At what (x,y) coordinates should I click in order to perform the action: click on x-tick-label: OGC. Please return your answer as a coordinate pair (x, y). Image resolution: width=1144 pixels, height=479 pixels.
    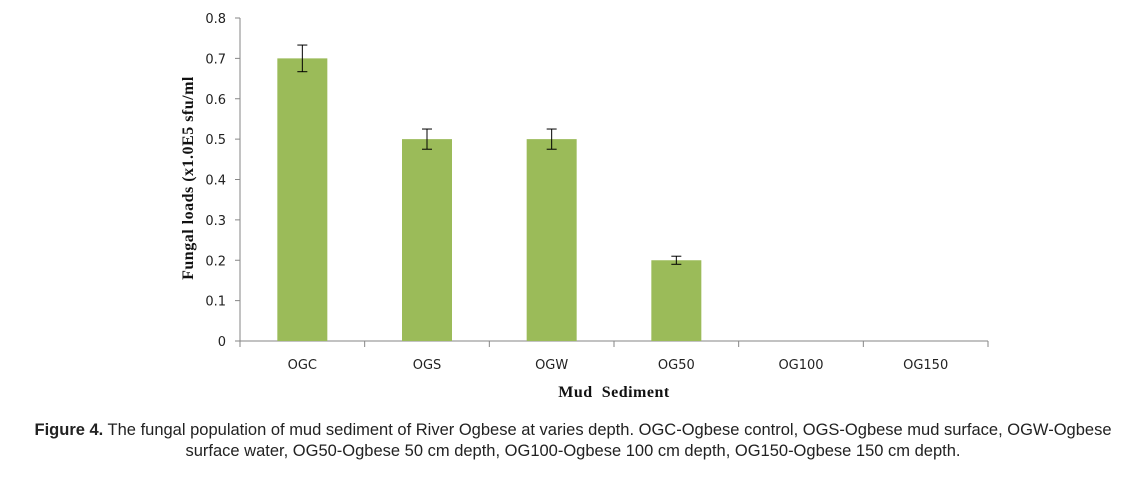
    Looking at the image, I should click on (302, 365).